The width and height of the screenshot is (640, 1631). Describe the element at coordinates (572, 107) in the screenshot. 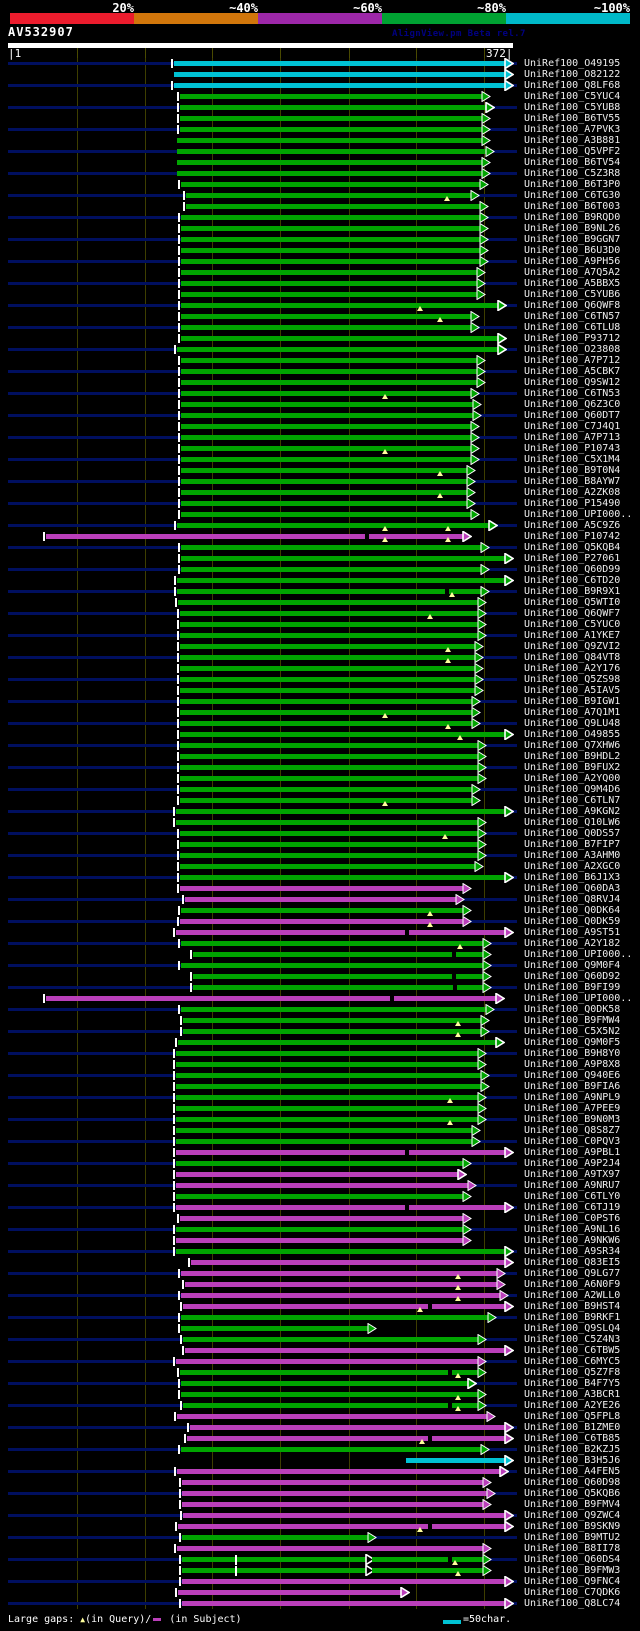

I see `hit-label: UniRef100_C5YUB8` at that location.